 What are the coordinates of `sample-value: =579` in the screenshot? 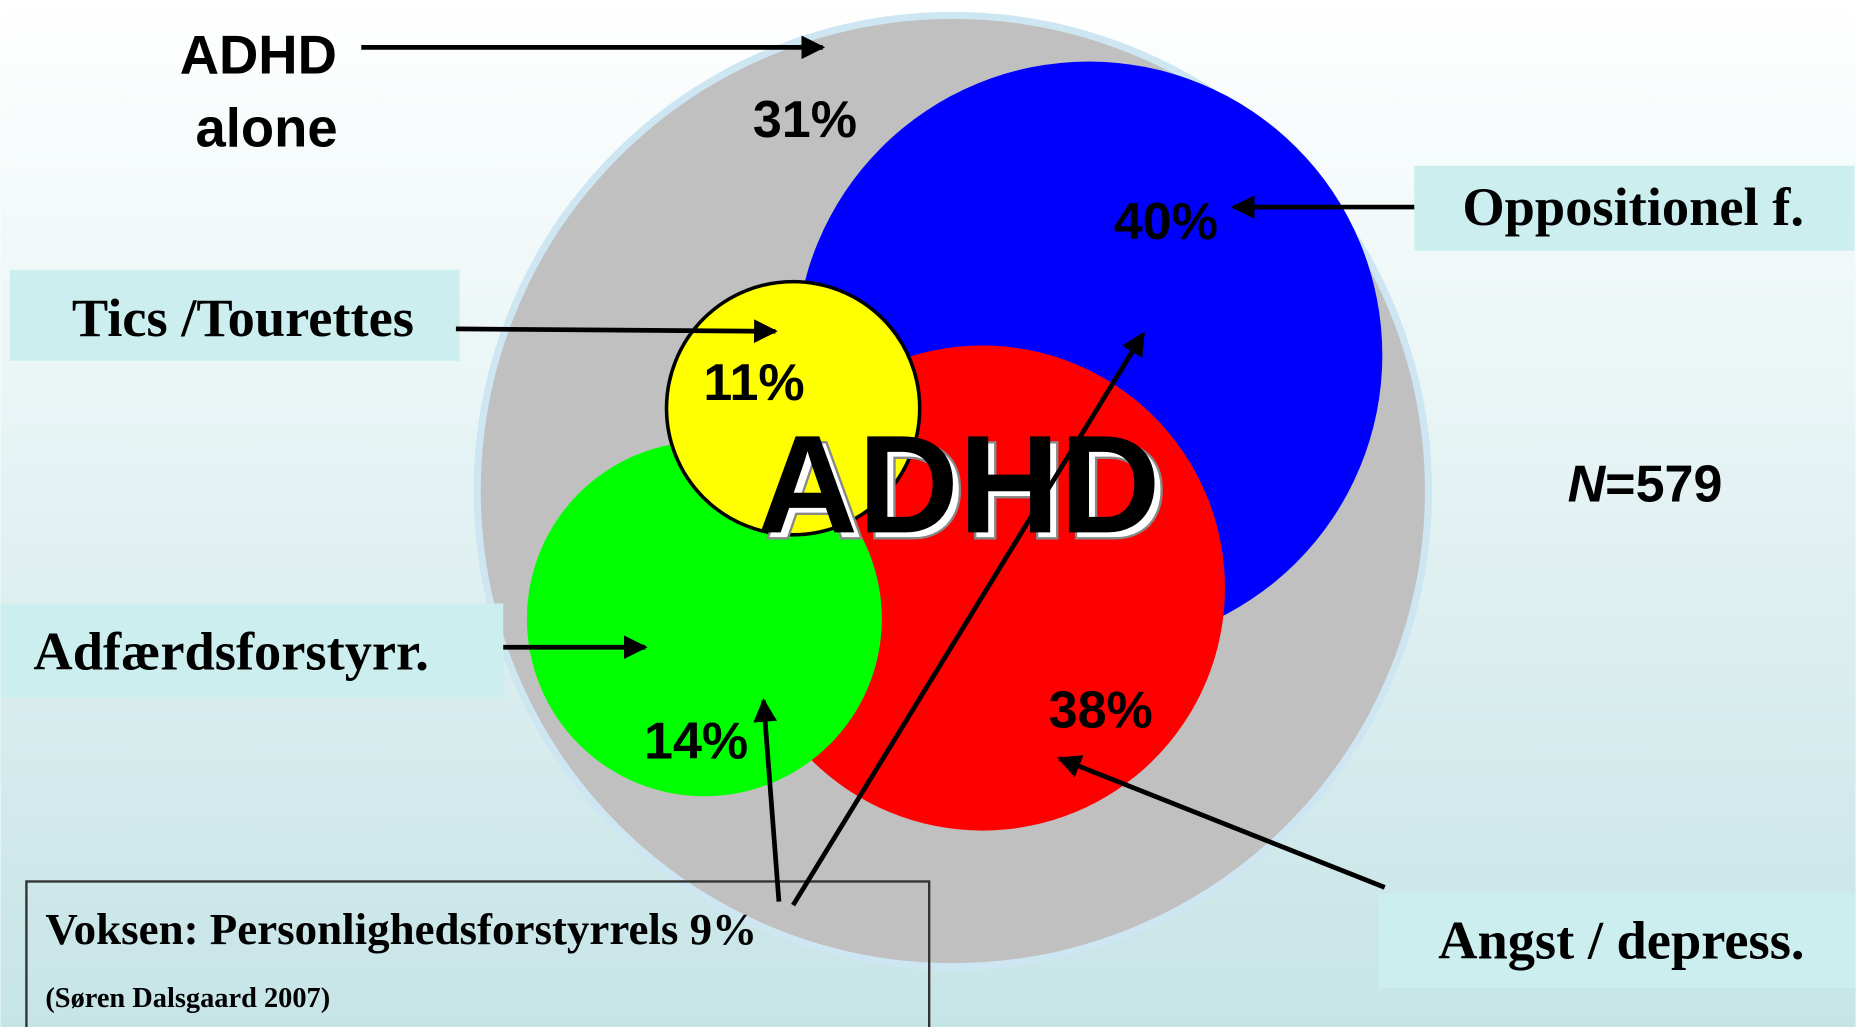 It's located at (1663, 485).